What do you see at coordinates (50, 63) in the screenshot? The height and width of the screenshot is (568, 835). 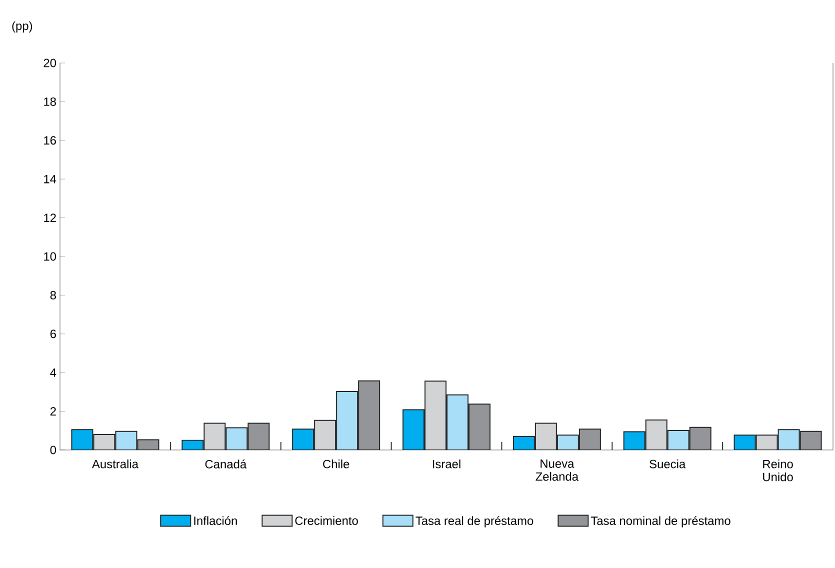 I see `y-tick-label: 20` at bounding box center [50, 63].